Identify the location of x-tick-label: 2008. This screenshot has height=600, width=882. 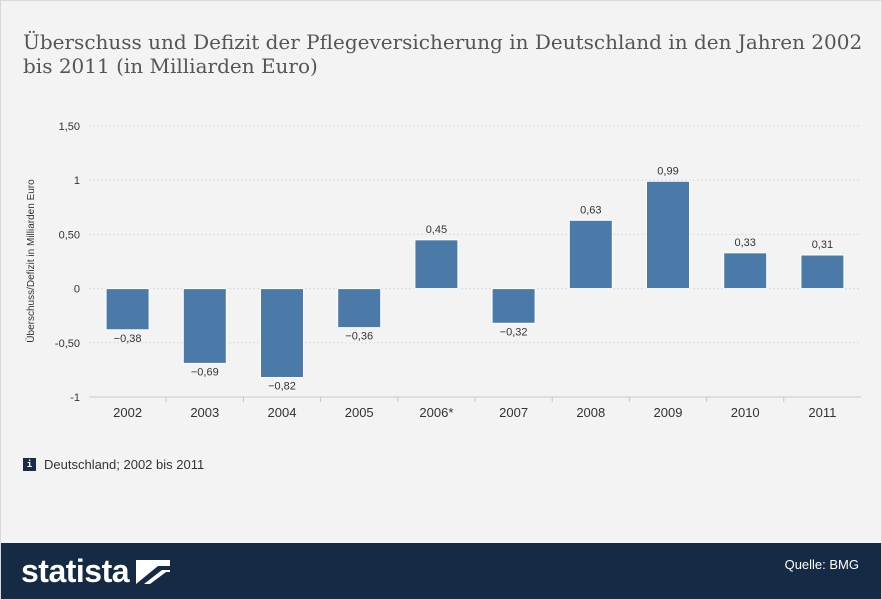
(590, 412).